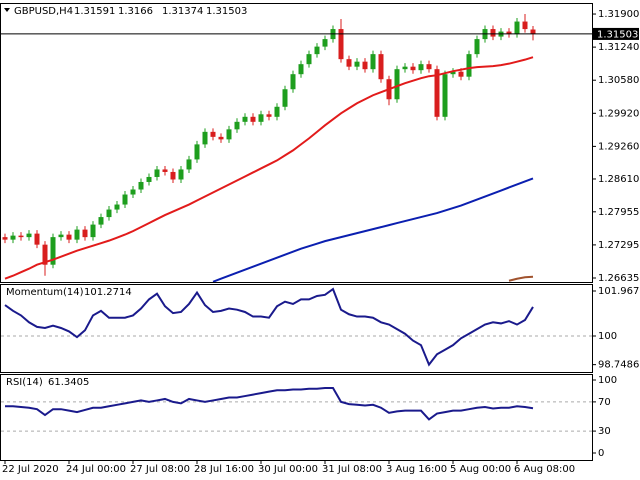 The image size is (640, 480). Describe the element at coordinates (96, 469) in the screenshot. I see `x-tick-label: 24 Jul 00:00` at that location.